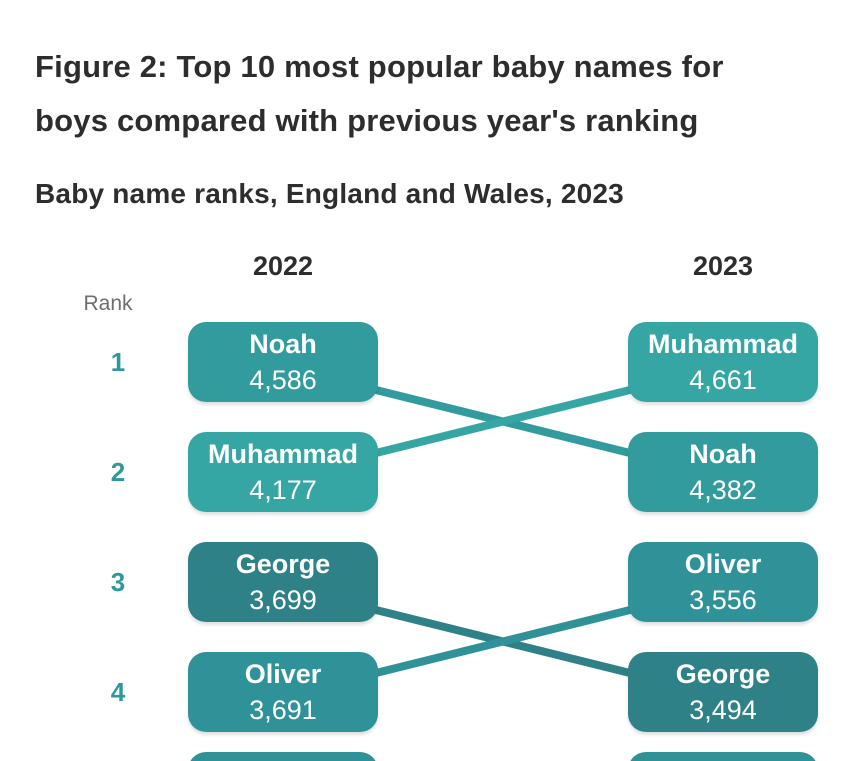 The width and height of the screenshot is (860, 761). I want to click on name-box-2023-rank5-partial, so click(723, 756).